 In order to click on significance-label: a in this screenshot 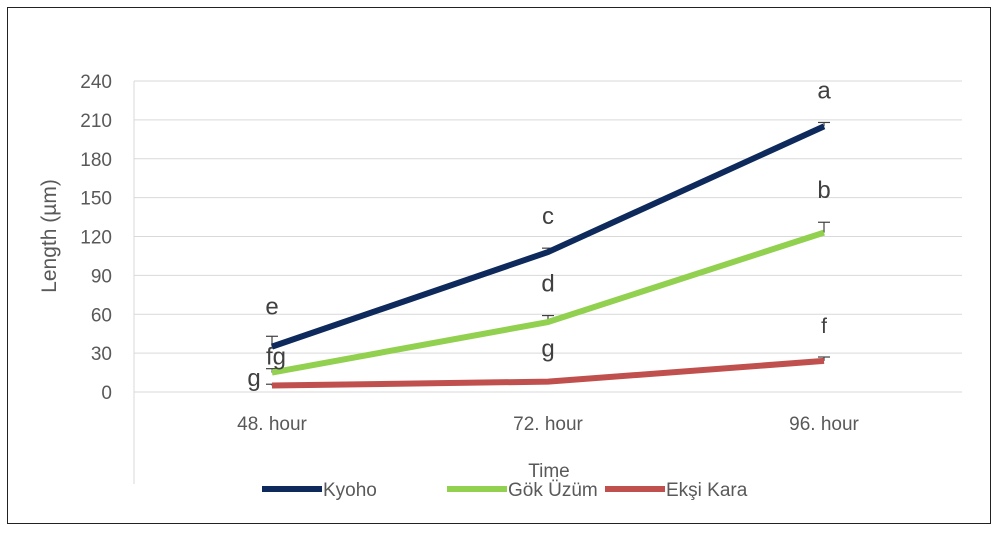, I will do `click(824, 90)`.